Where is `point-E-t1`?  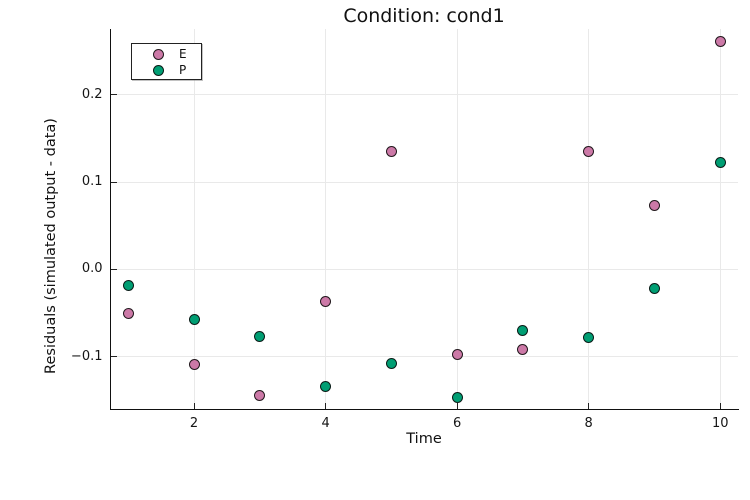 point-E-t1 is located at coordinates (128, 313).